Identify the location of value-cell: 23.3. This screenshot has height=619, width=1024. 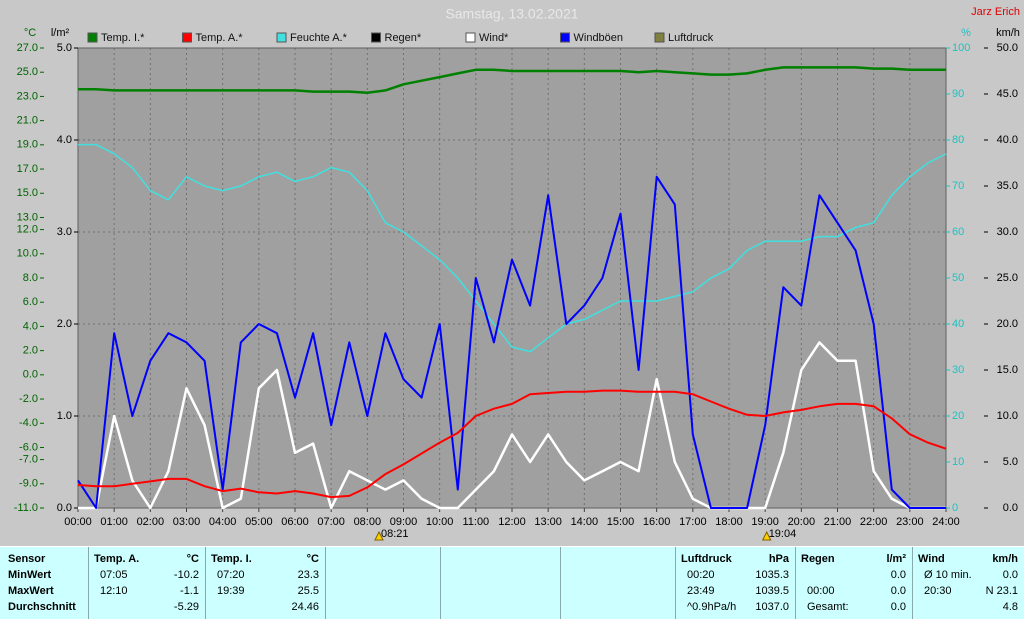
(308, 575).